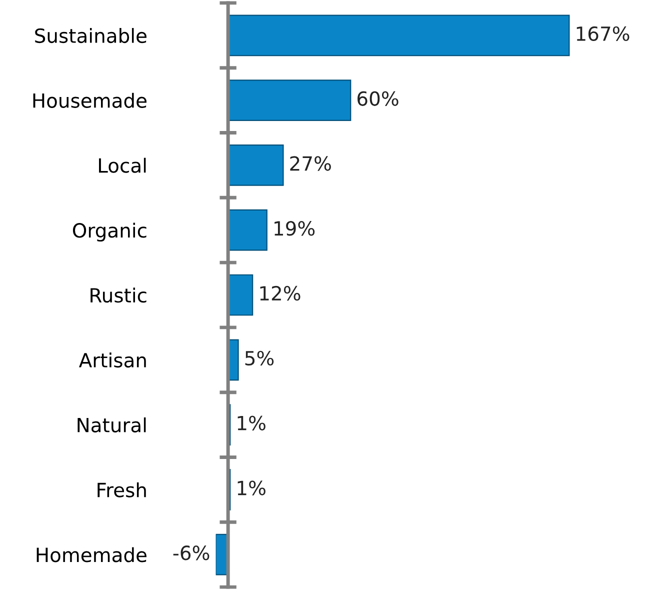 The height and width of the screenshot is (590, 652). I want to click on y-tick-label: Organic, so click(109, 232).